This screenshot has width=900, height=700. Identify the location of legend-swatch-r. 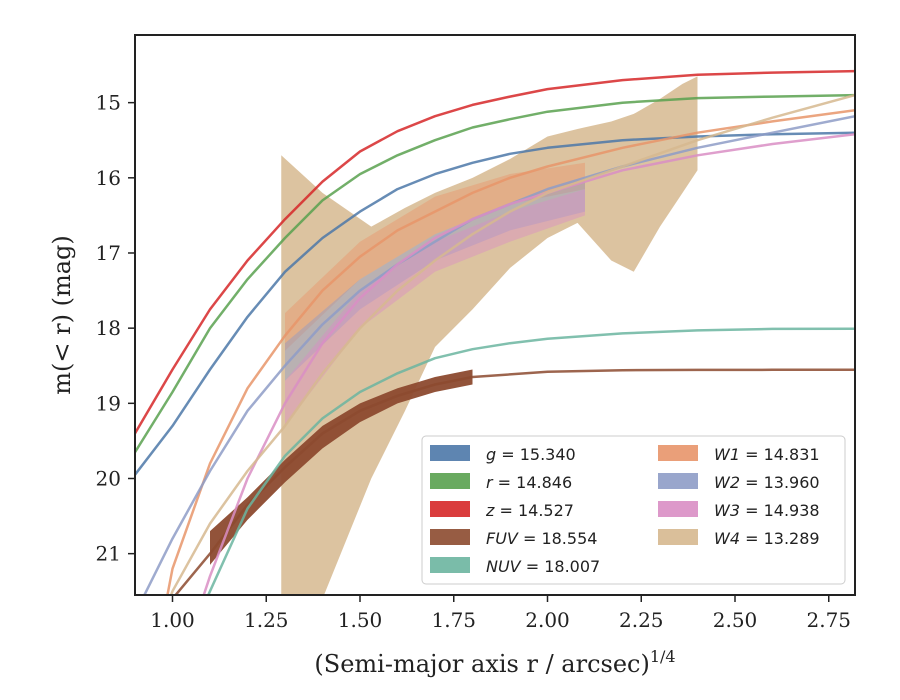
(450, 481).